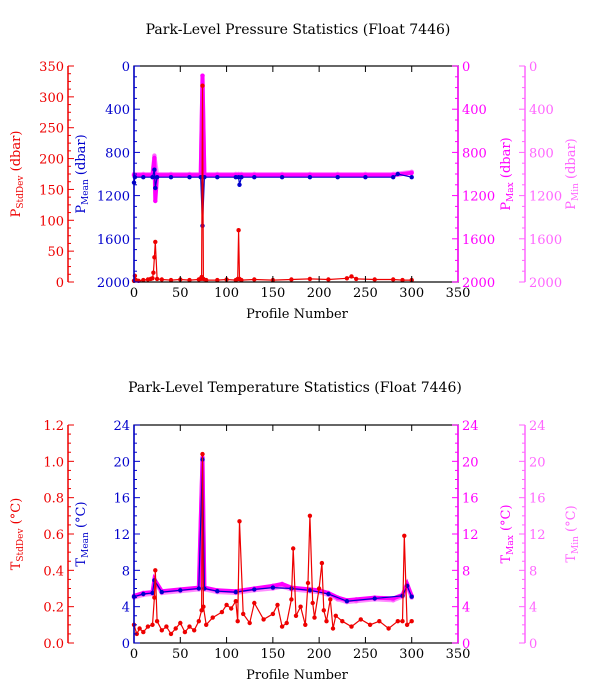 The image size is (601, 698). I want to click on stddev-y-tick-label: 0.6, so click(53, 535).